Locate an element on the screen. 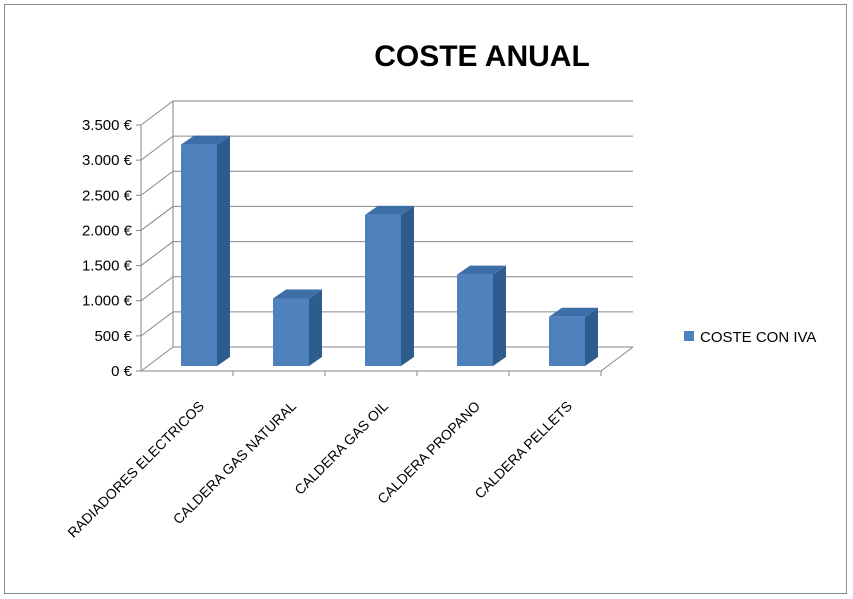  category-label: CALDERA GAS OIL is located at coordinates (341, 448).